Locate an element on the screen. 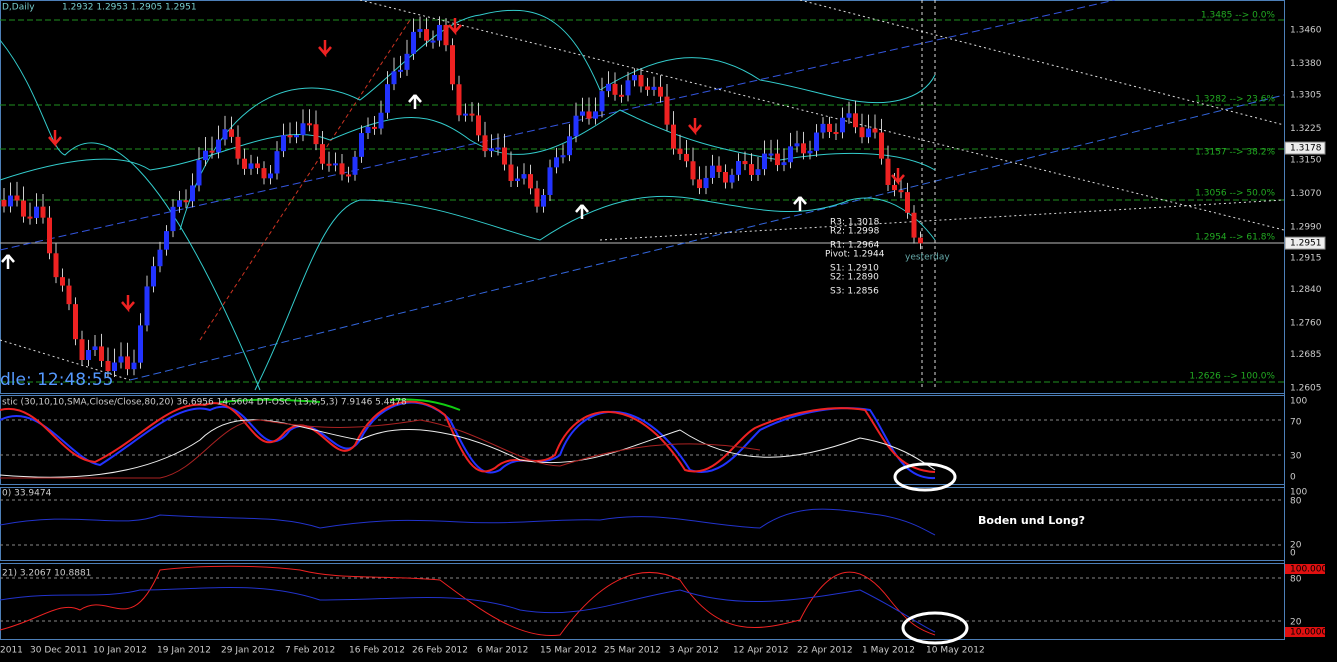 The width and height of the screenshot is (1337, 662). up-arrow is located at coordinates (800, 203).